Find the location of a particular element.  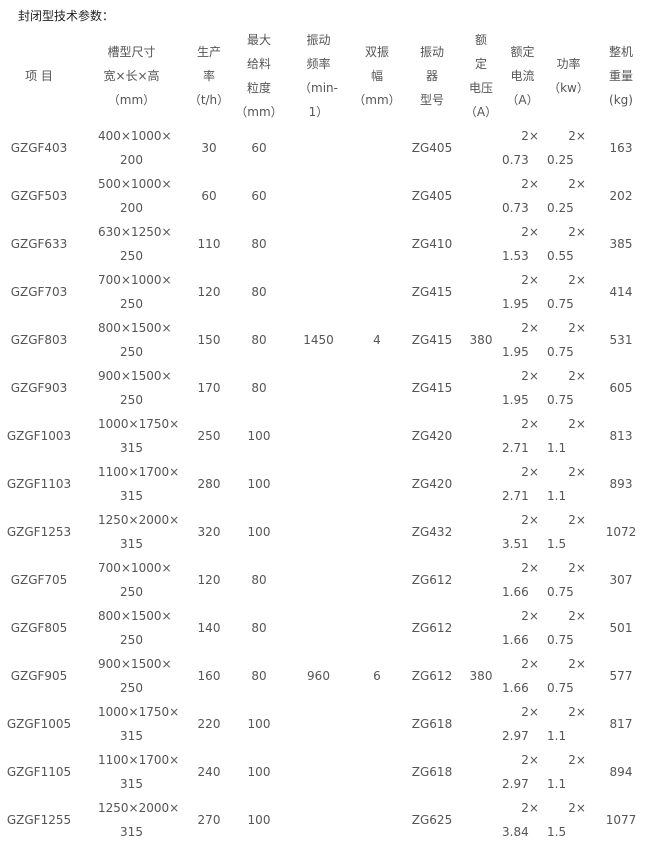

model-cell: GZGF903 is located at coordinates (39, 388).